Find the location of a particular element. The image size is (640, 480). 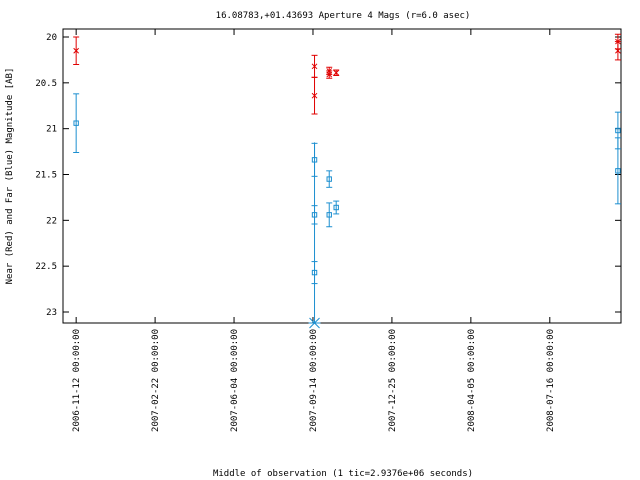

x-tick-label: 2008-04-05 00:00:00 is located at coordinates (472, 380).